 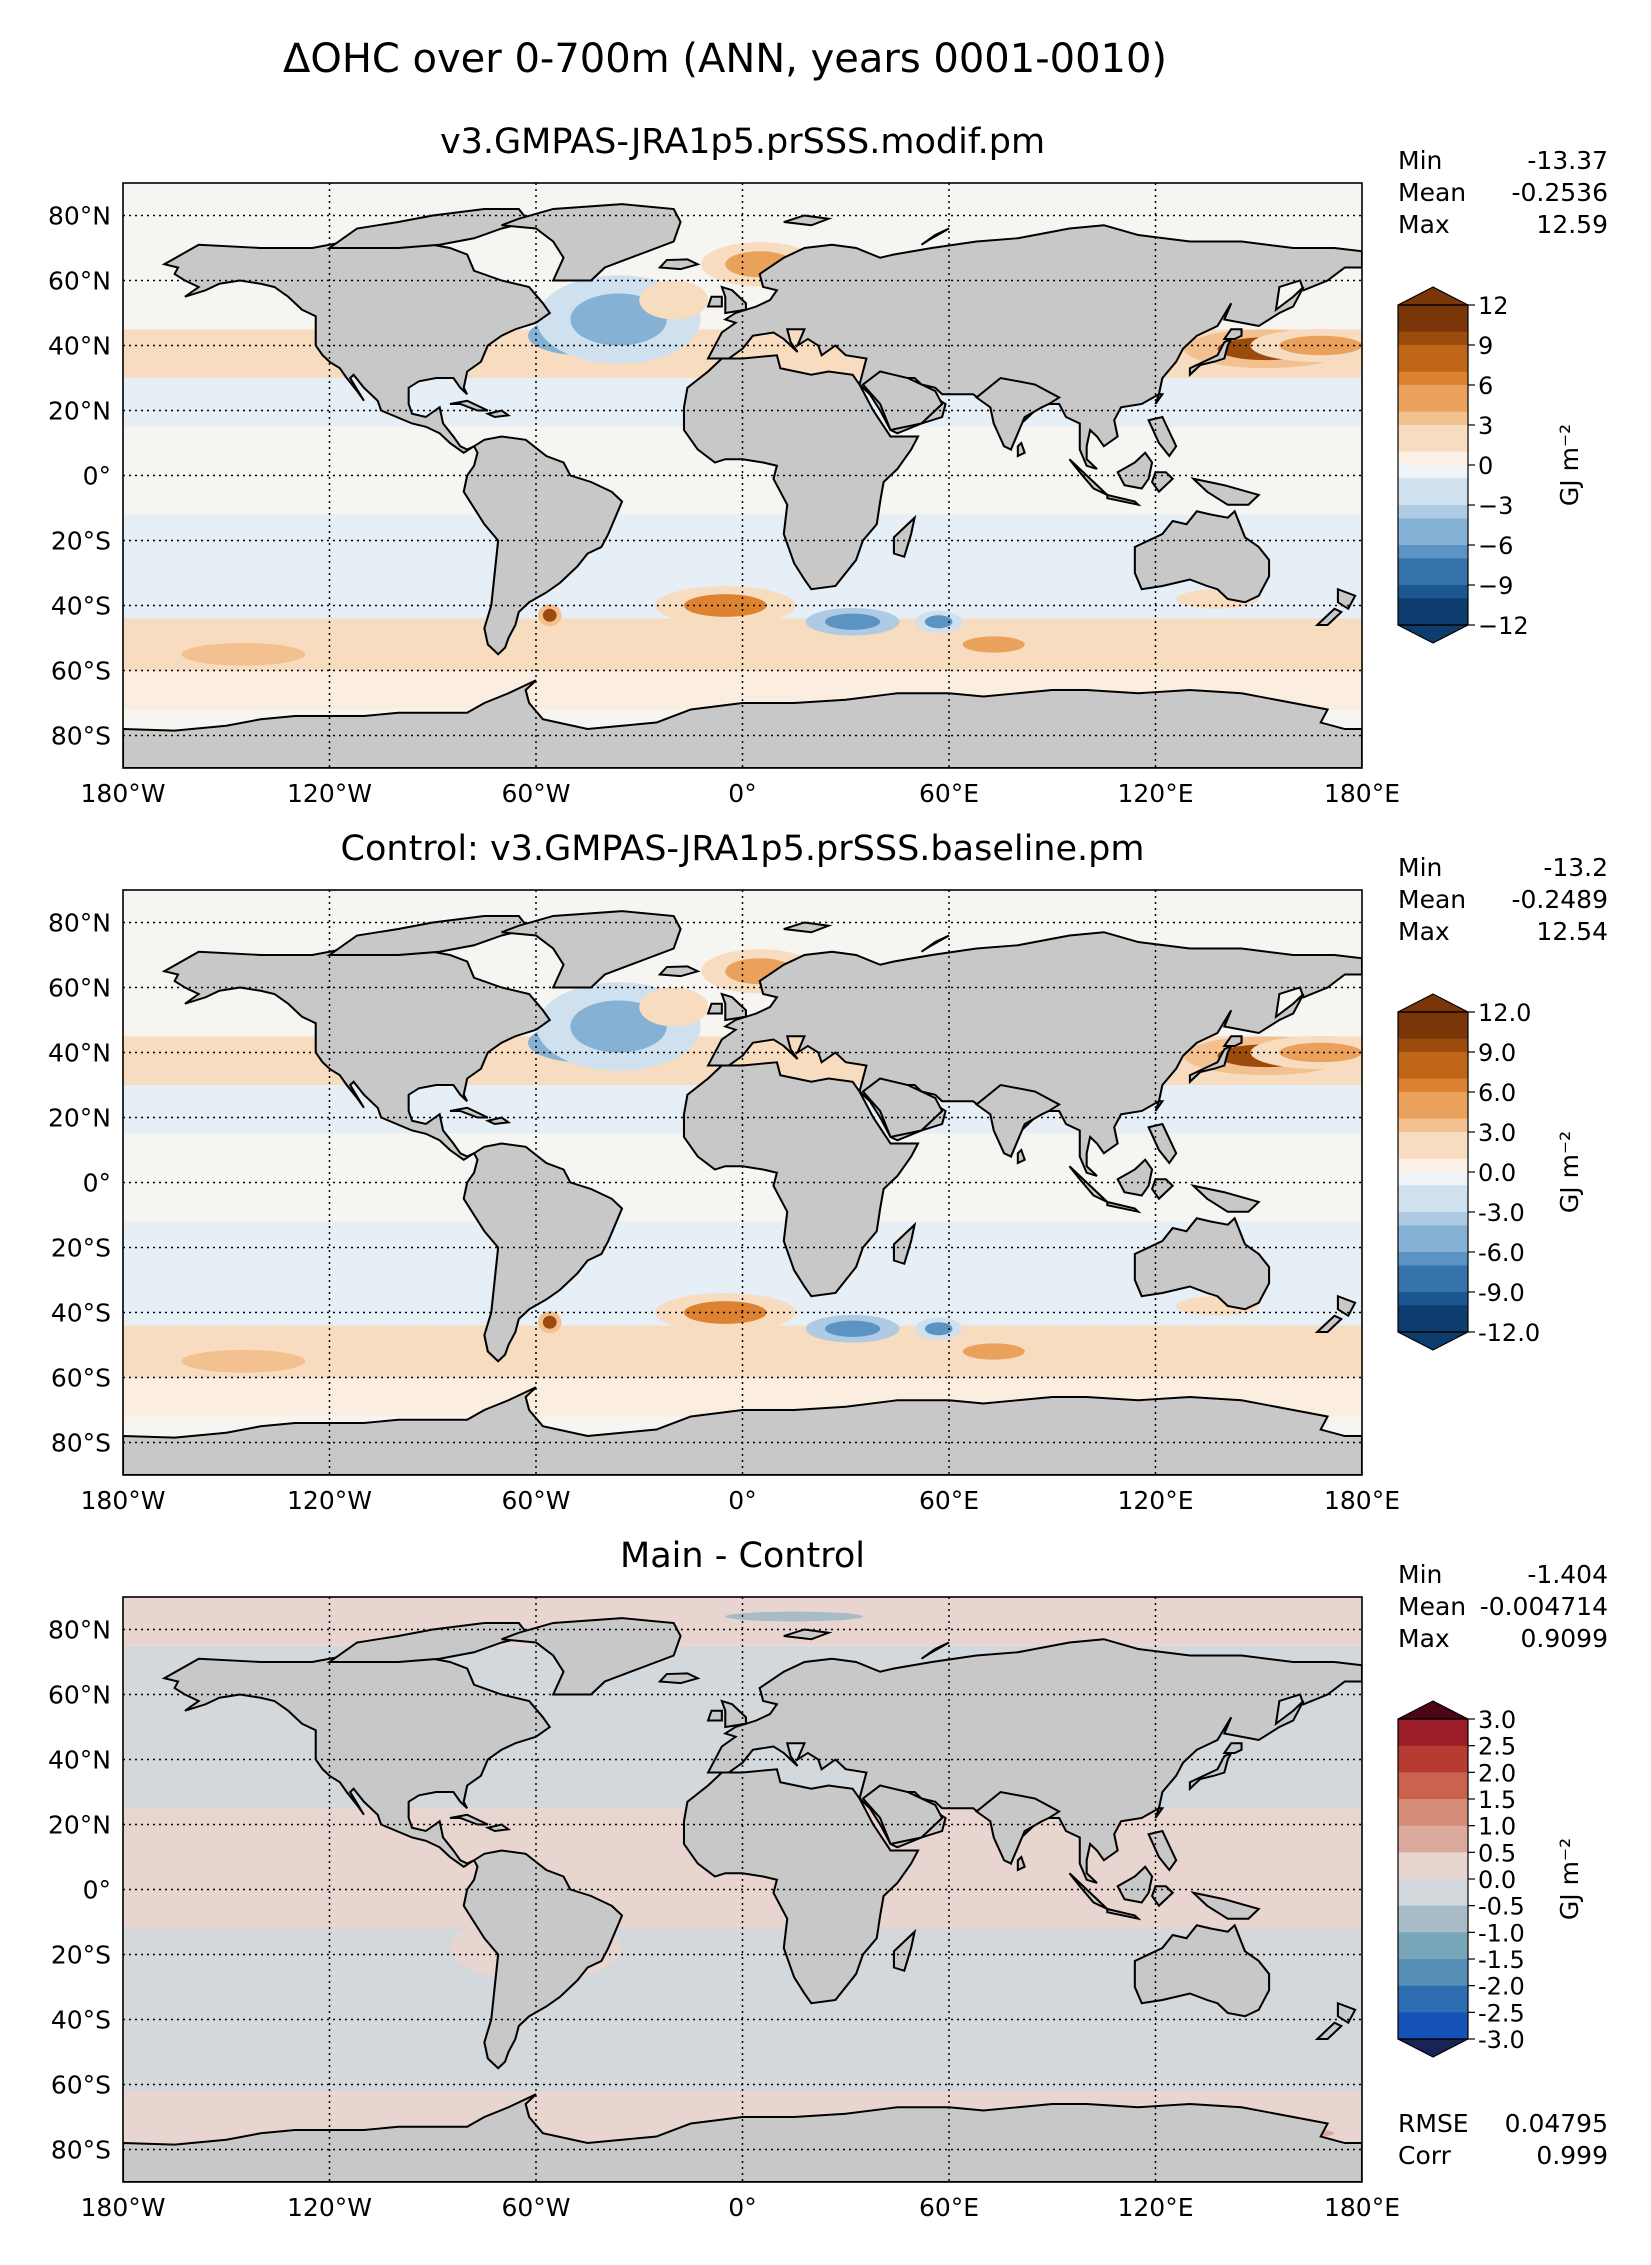 I want to click on colorbar-tick-label: -2.0, so click(x=1501, y=1987).